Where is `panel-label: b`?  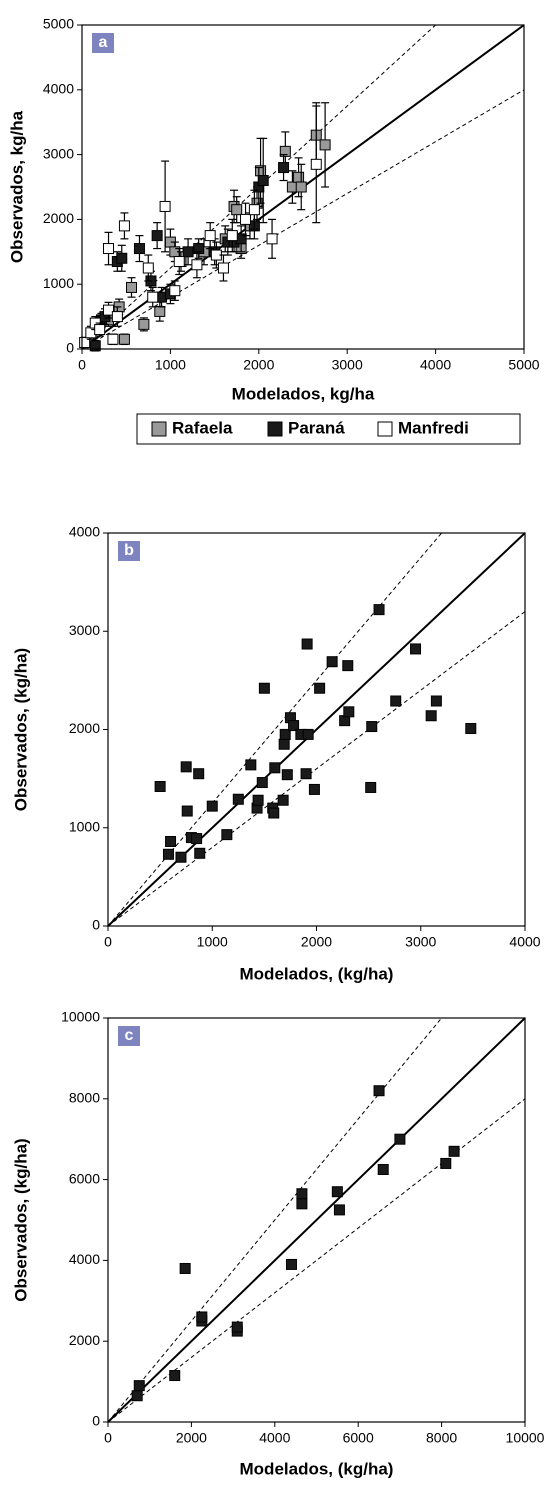
panel-label: b is located at coordinates (129, 550).